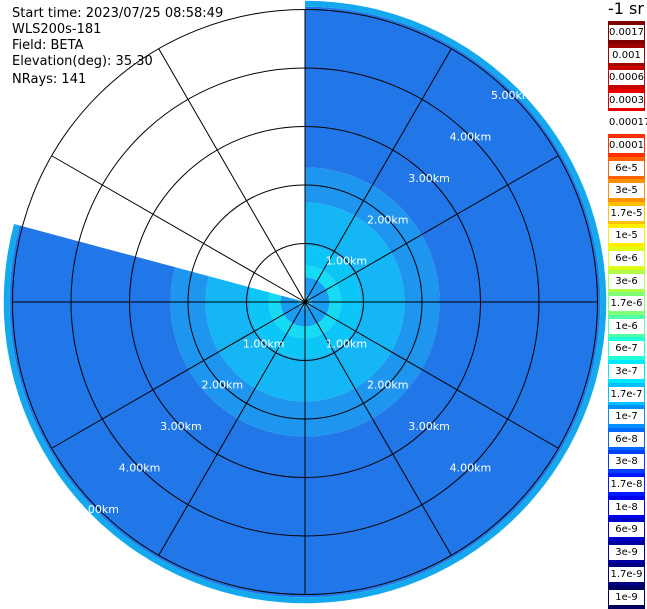  What do you see at coordinates (626, 597) in the screenshot?
I see `colorbar-label: 1e-9` at bounding box center [626, 597].